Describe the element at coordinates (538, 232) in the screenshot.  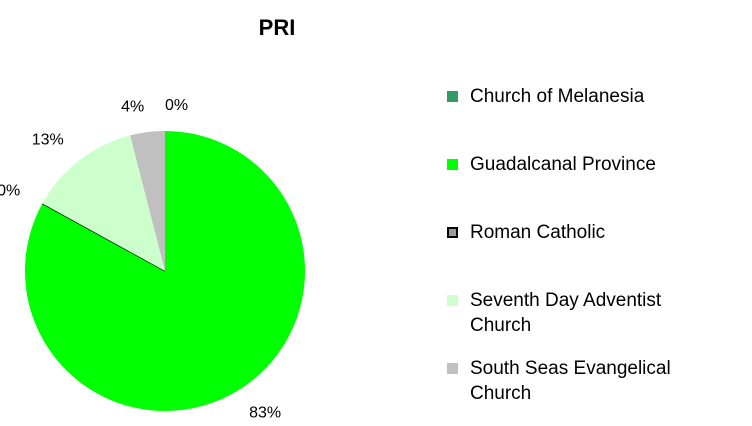
I see `legend-label: Roman Catholic` at that location.